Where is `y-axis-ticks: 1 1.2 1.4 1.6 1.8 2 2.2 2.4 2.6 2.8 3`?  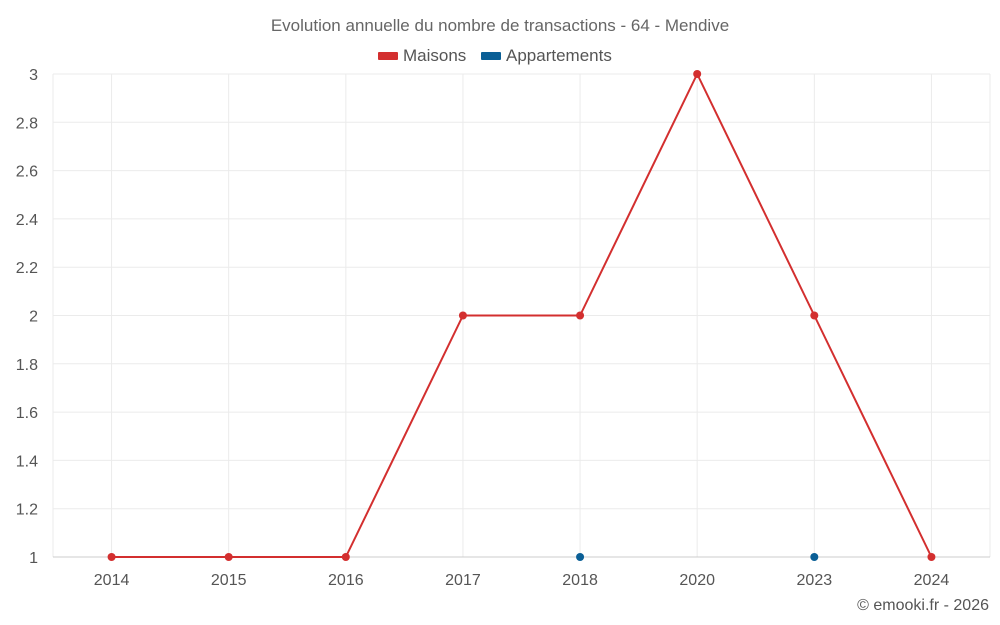 y-axis-ticks: 1 1.2 1.4 1.6 1.8 2 2.2 2.4 2.6 2.8 3 is located at coordinates (27, 317).